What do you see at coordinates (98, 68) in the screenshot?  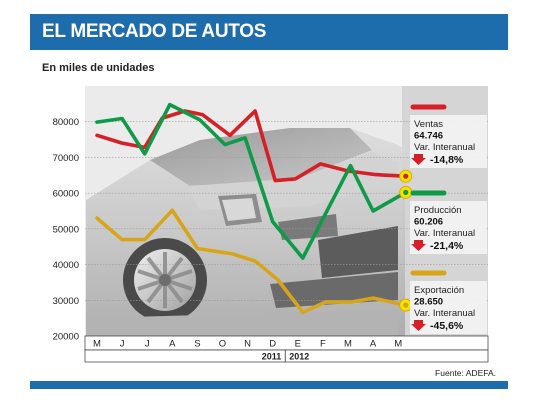 I see `chart-subtitle: En miles de unidades` at bounding box center [98, 68].